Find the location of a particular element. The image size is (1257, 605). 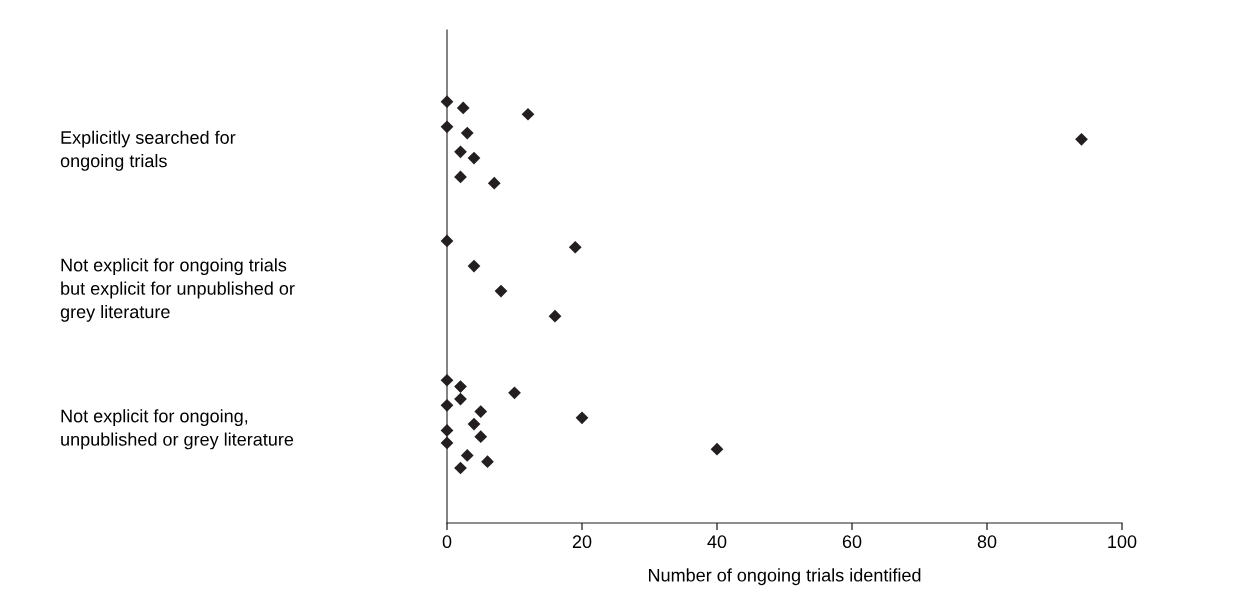

x-tick-label: 80 is located at coordinates (987, 542).